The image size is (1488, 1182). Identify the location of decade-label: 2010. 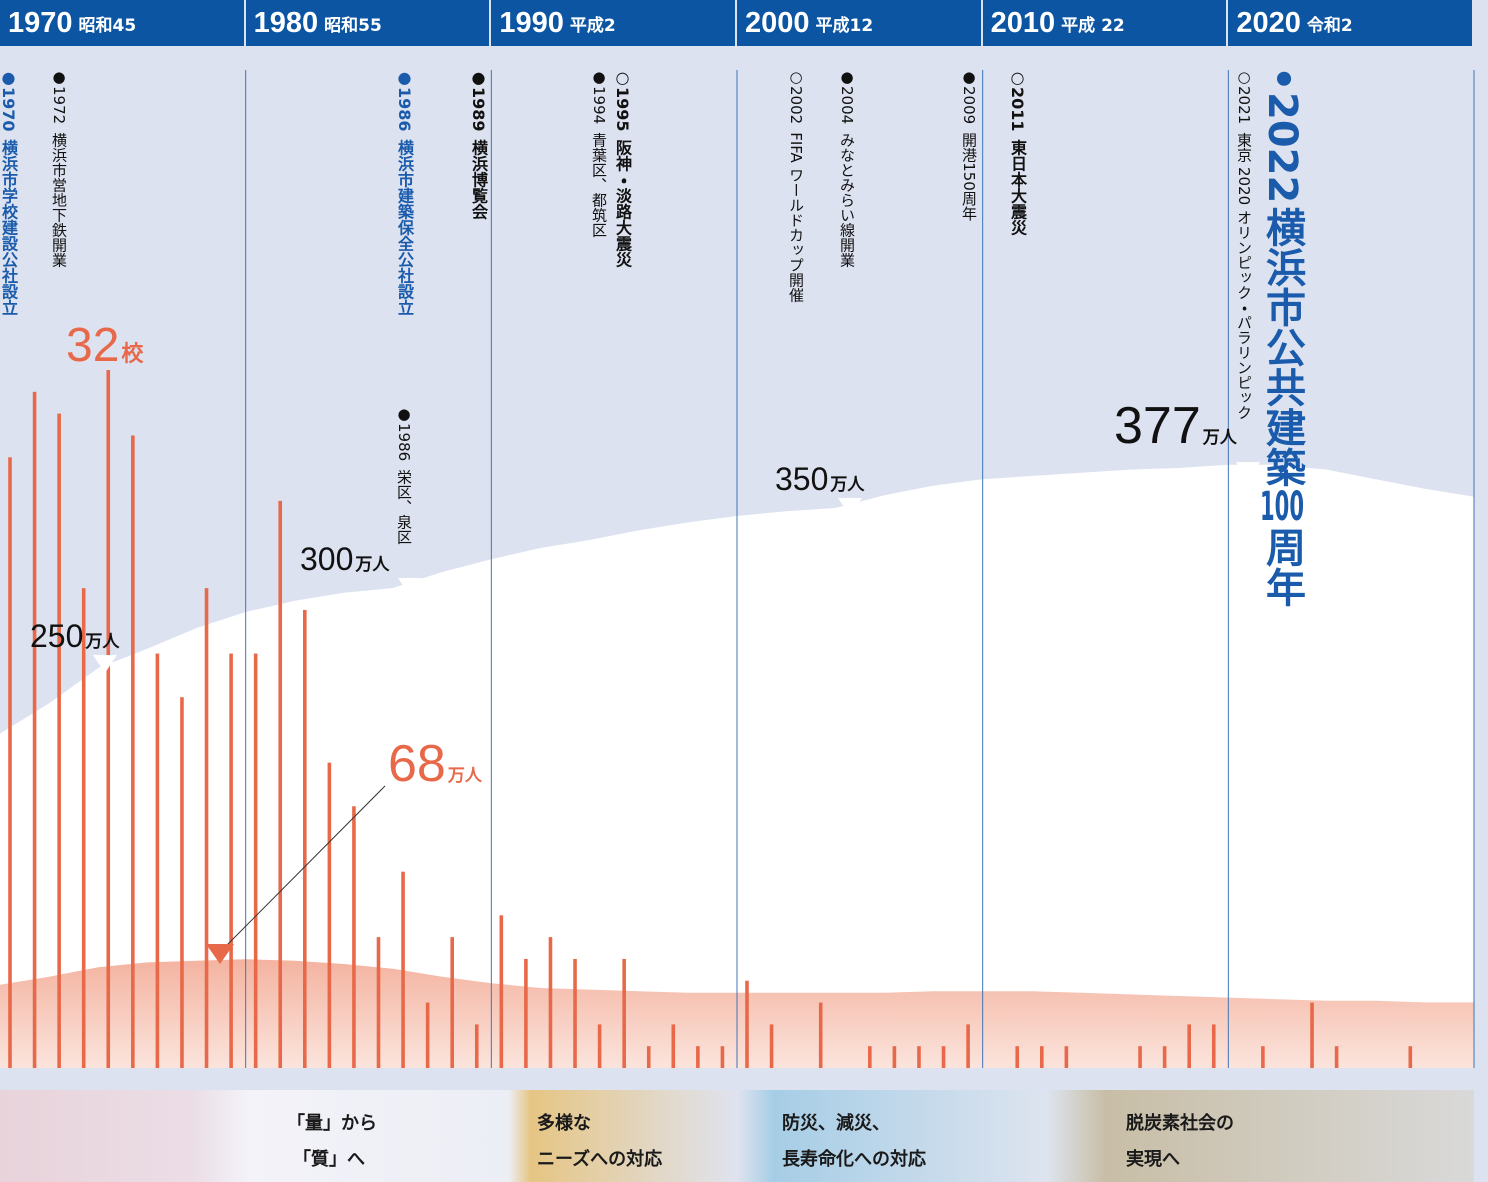
(1023, 22).